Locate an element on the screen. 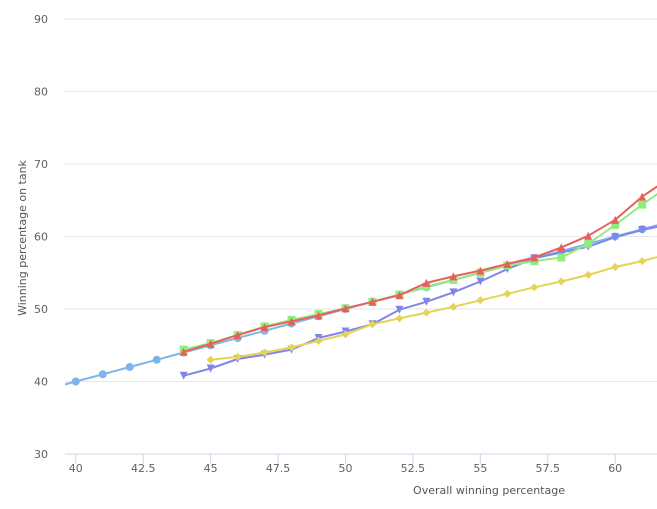 Image resolution: width=657 pixels, height=509 pixels. y-tick-label: 60 is located at coordinates (41, 237).